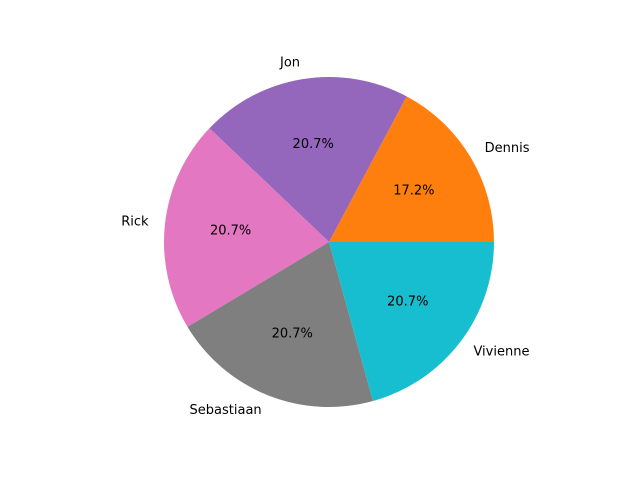  I want to click on slice-label-jon: Jon, so click(289, 62).